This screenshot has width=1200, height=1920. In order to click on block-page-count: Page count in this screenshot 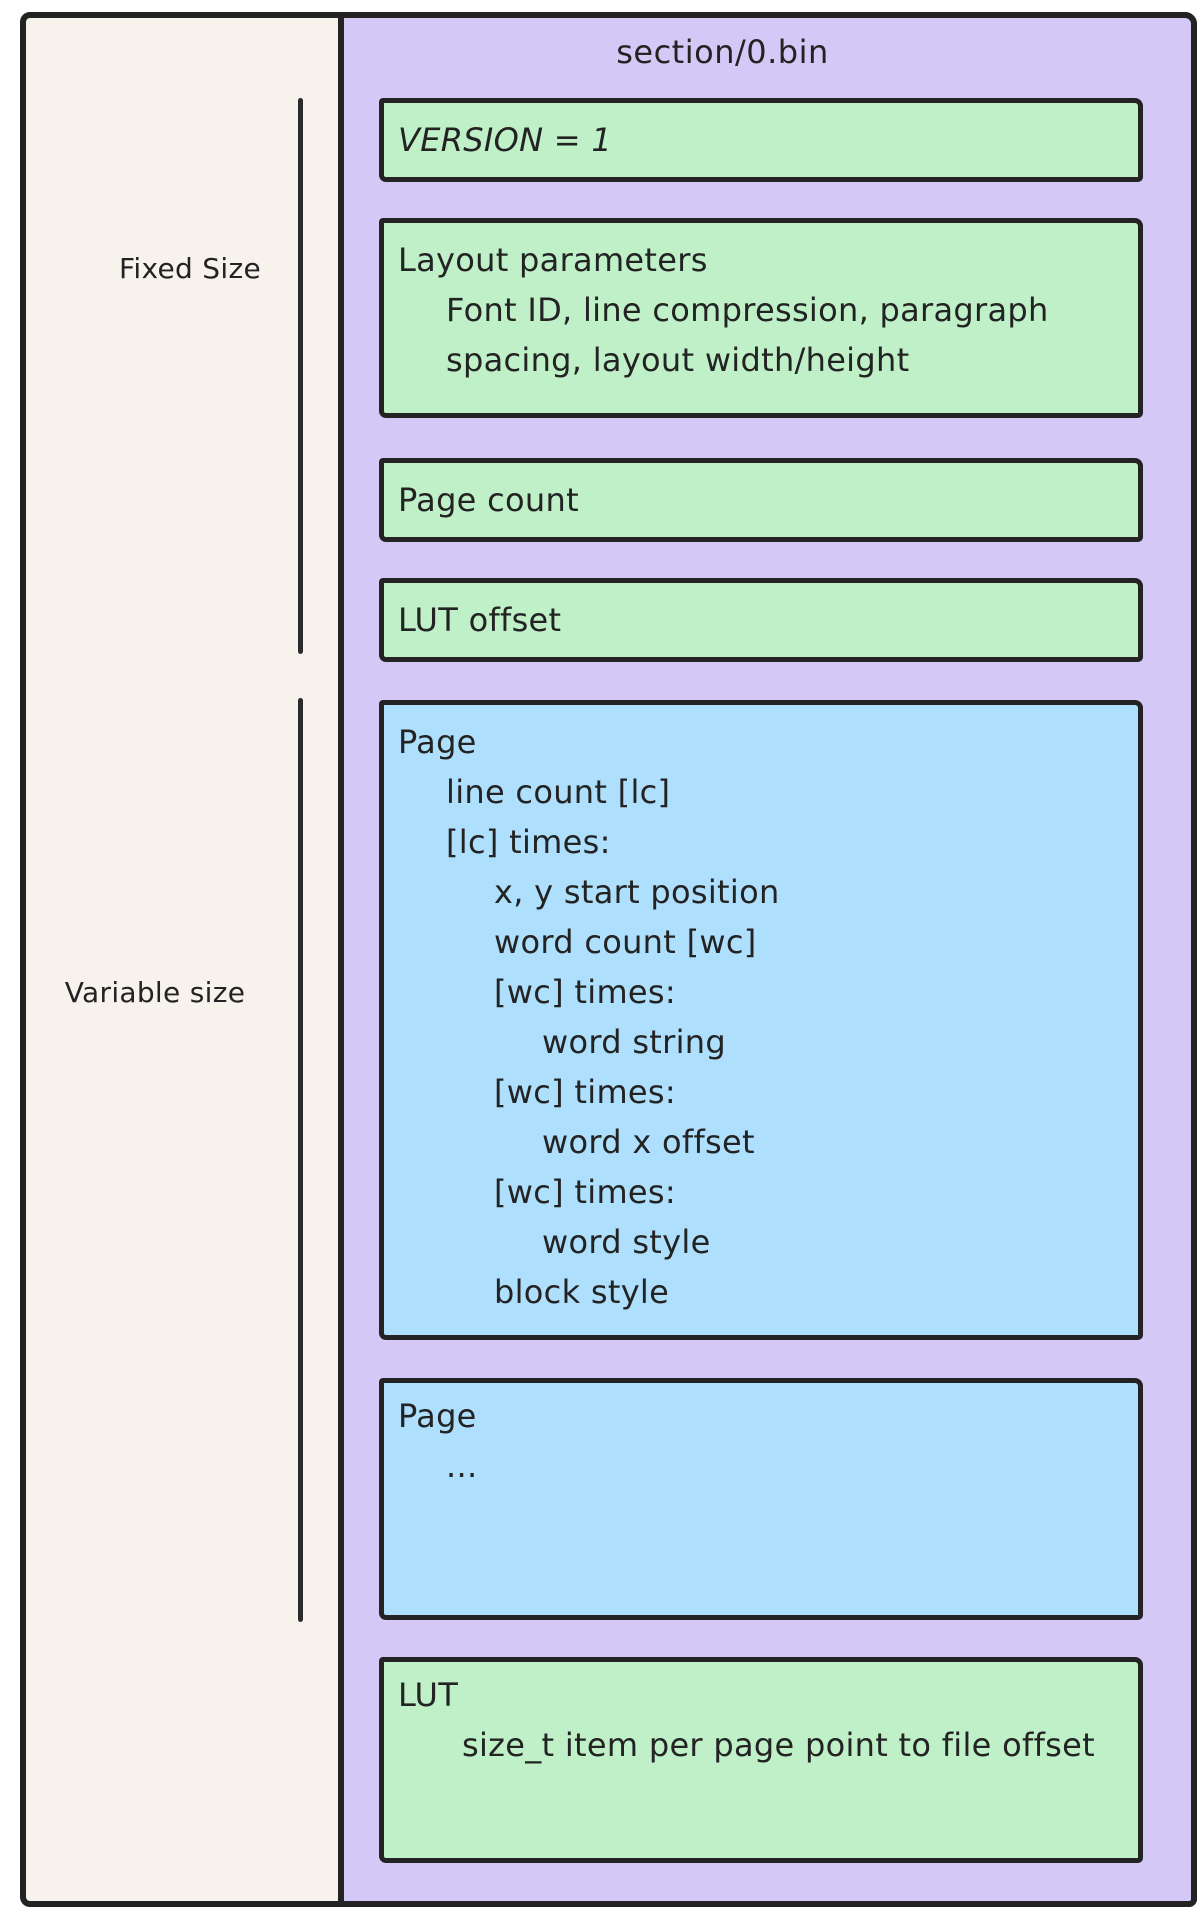, I will do `click(761, 500)`.